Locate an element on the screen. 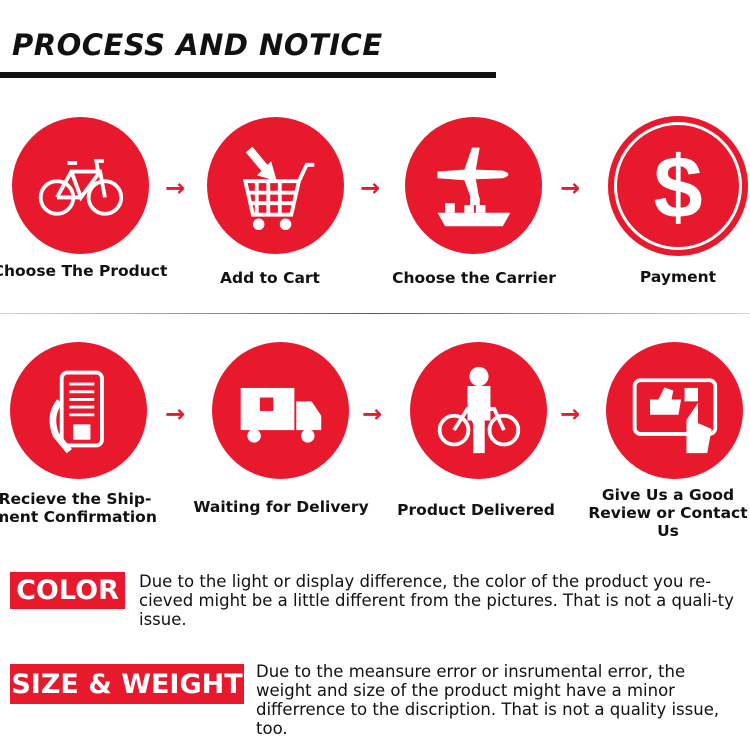 Image resolution: width=750 pixels, height=747 pixels. page-title: PROCESS AND NOTICE is located at coordinates (197, 45).